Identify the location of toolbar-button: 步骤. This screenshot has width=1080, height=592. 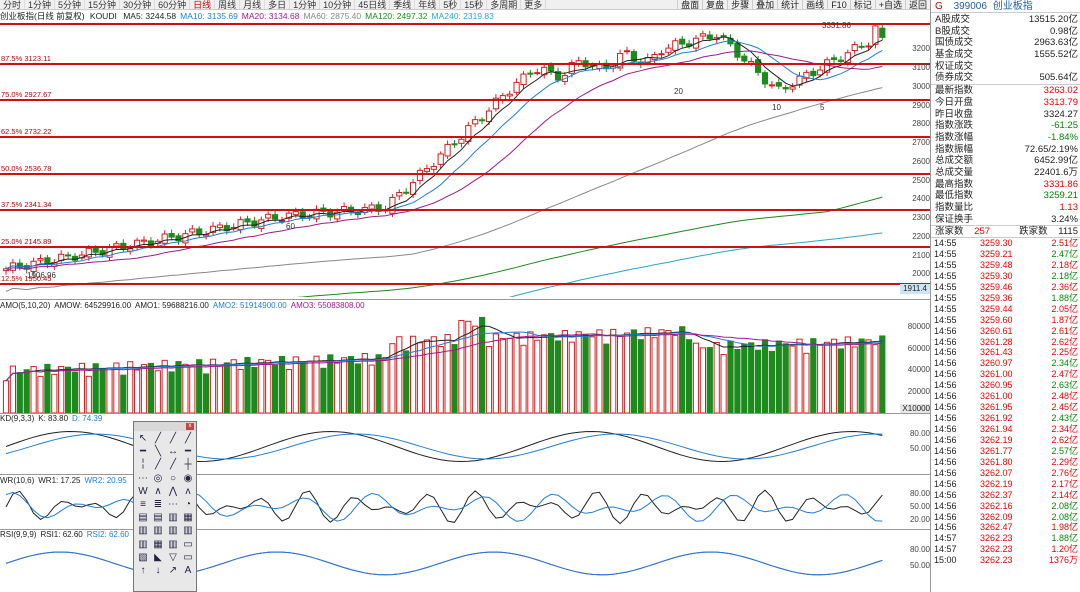
(739, 5).